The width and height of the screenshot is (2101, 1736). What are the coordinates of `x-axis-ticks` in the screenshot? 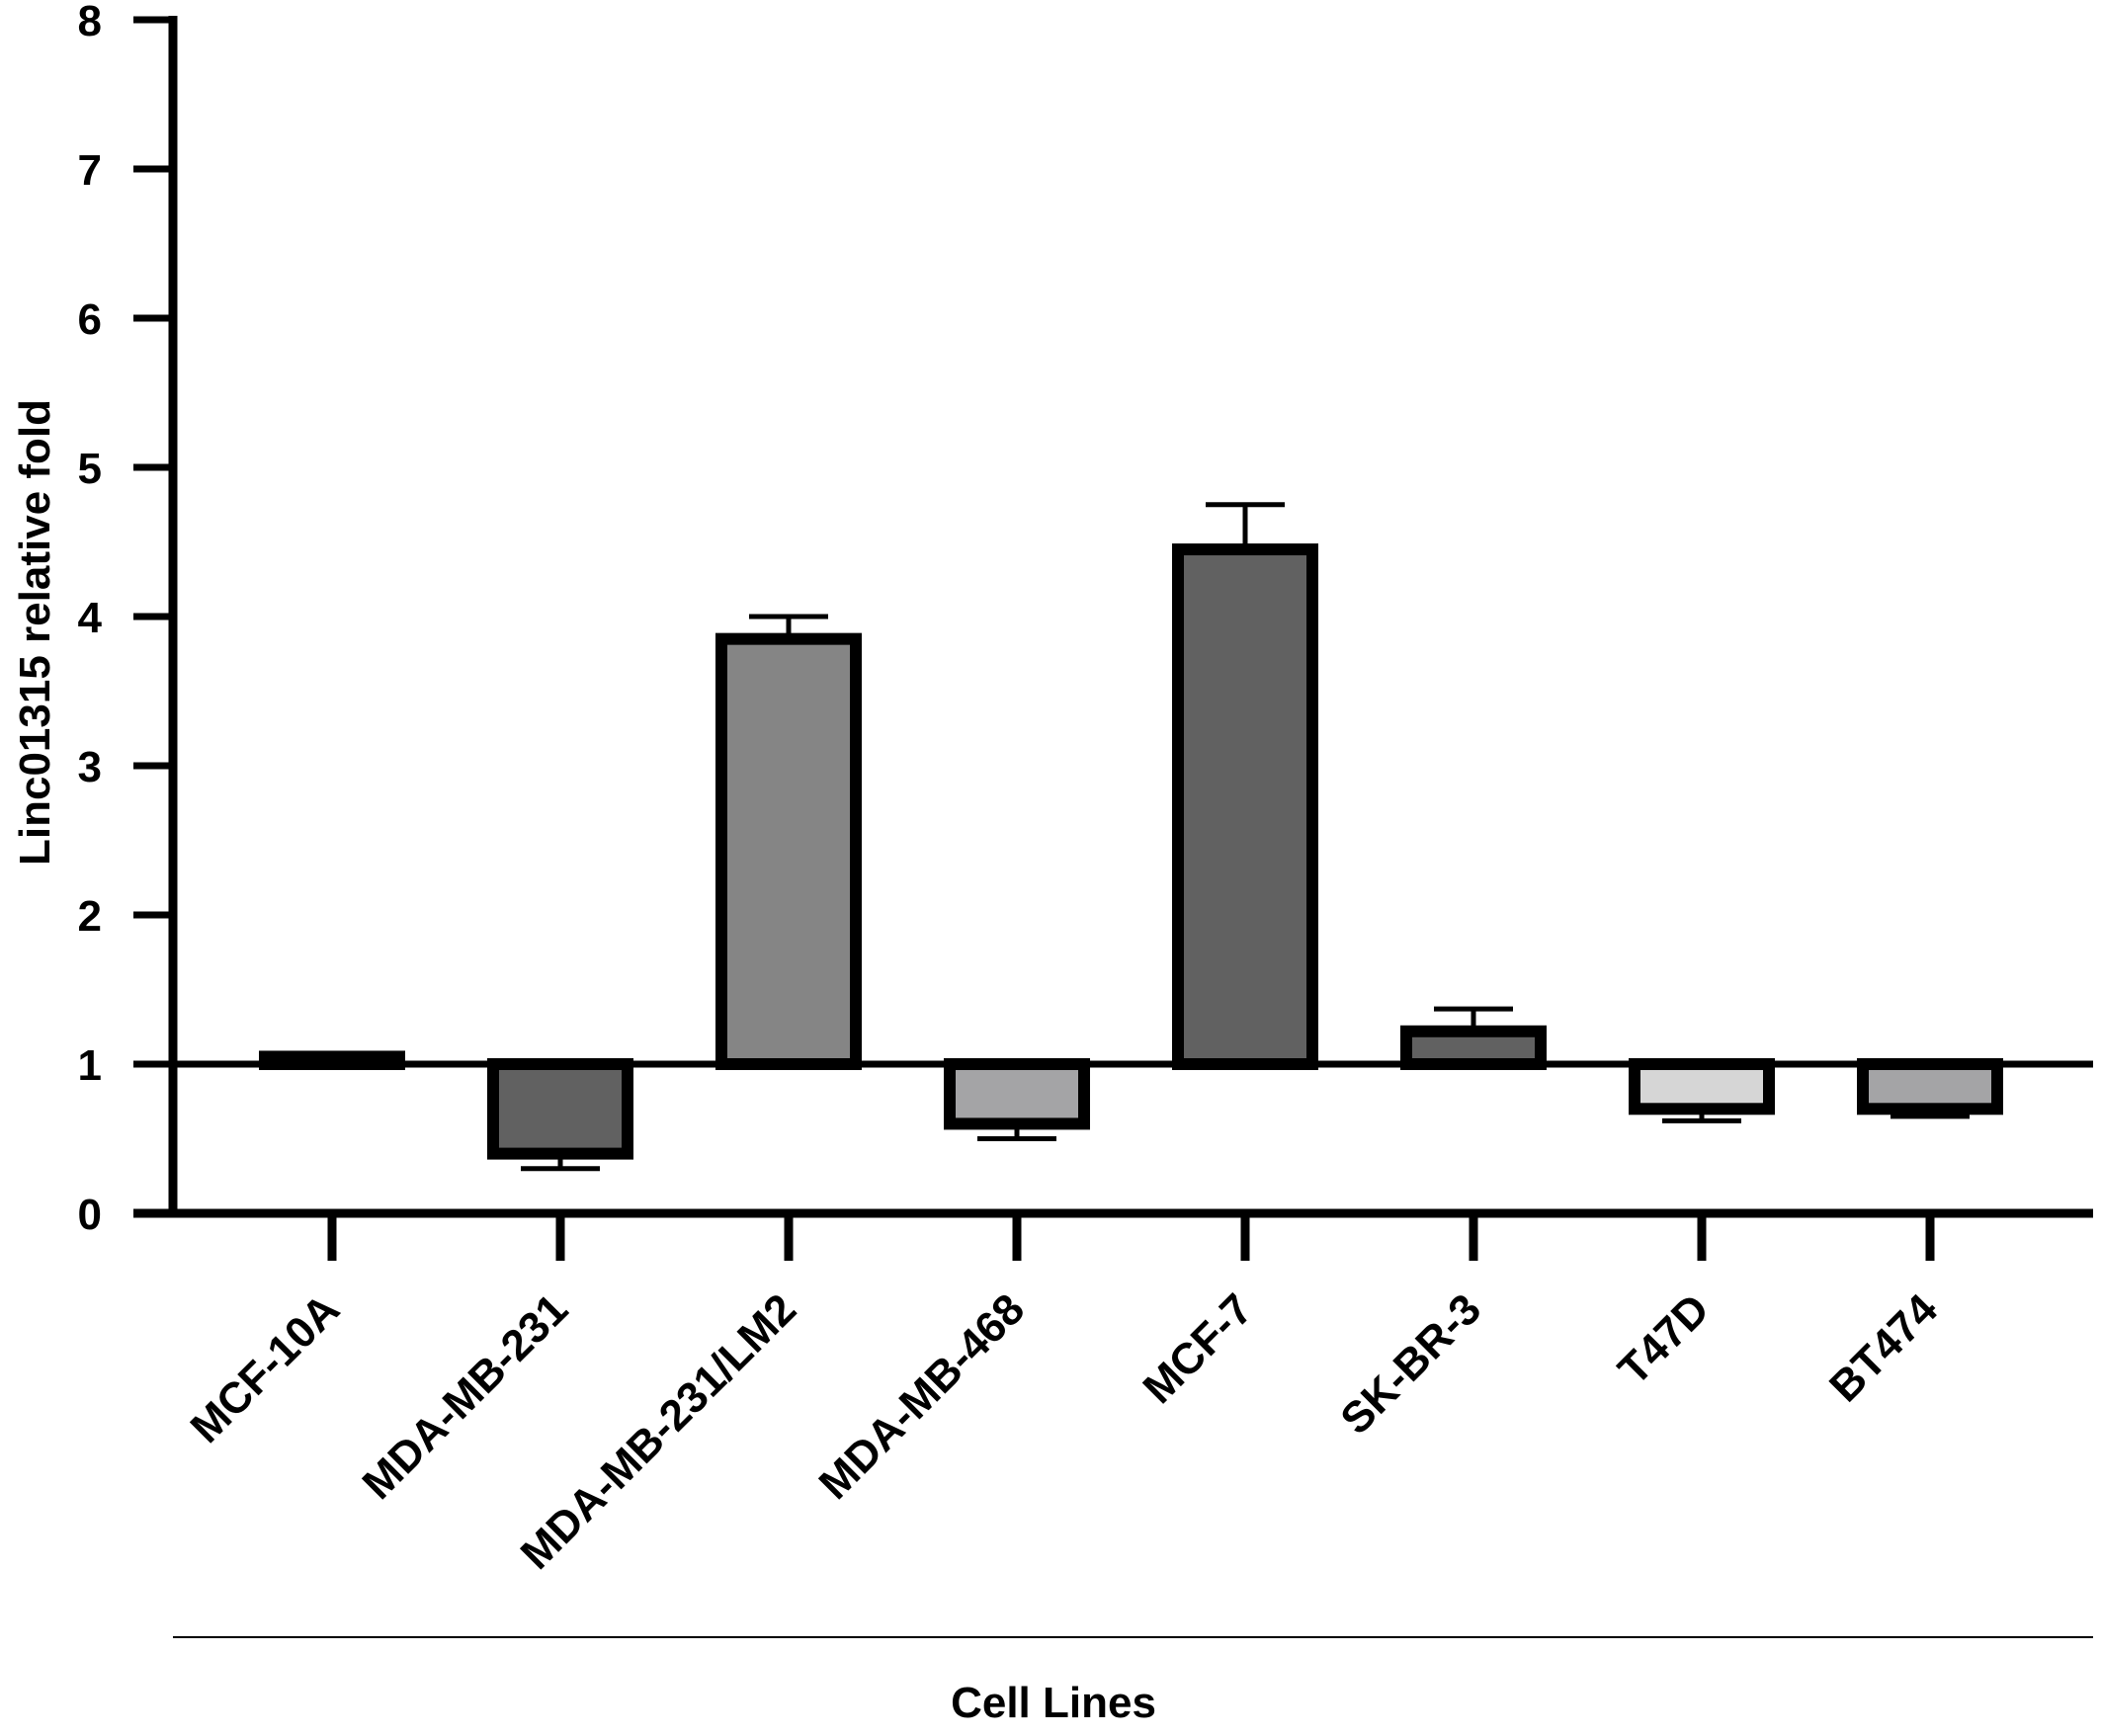 It's located at (1131, 1237).